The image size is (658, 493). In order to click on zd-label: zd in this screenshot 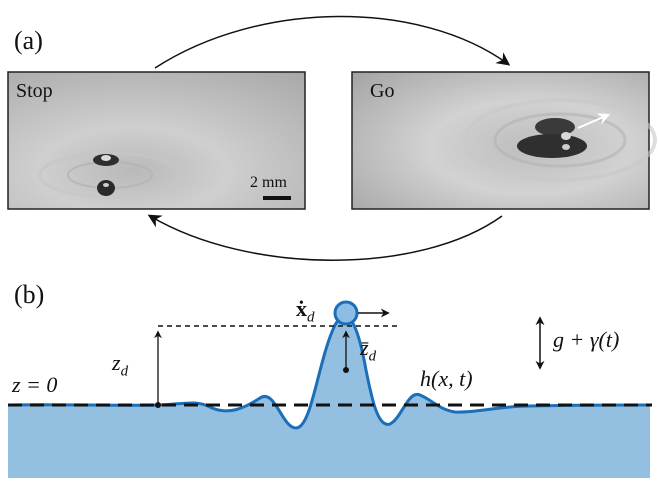, I will do `click(120, 365)`.